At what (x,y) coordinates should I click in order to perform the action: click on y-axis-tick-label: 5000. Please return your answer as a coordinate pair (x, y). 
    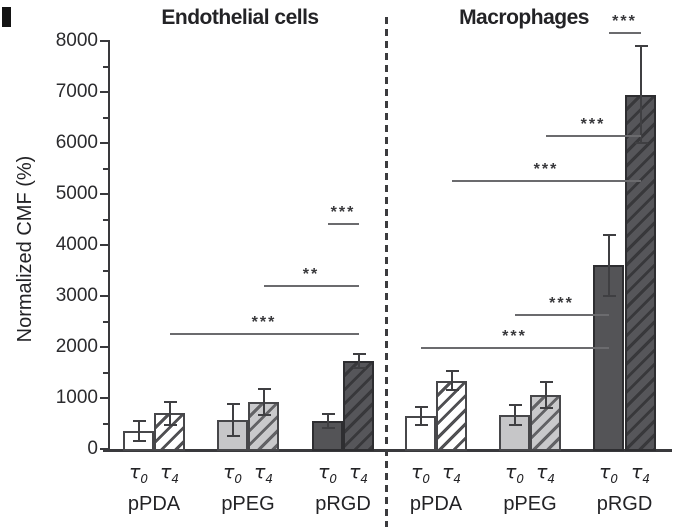
    Looking at the image, I should click on (76, 193).